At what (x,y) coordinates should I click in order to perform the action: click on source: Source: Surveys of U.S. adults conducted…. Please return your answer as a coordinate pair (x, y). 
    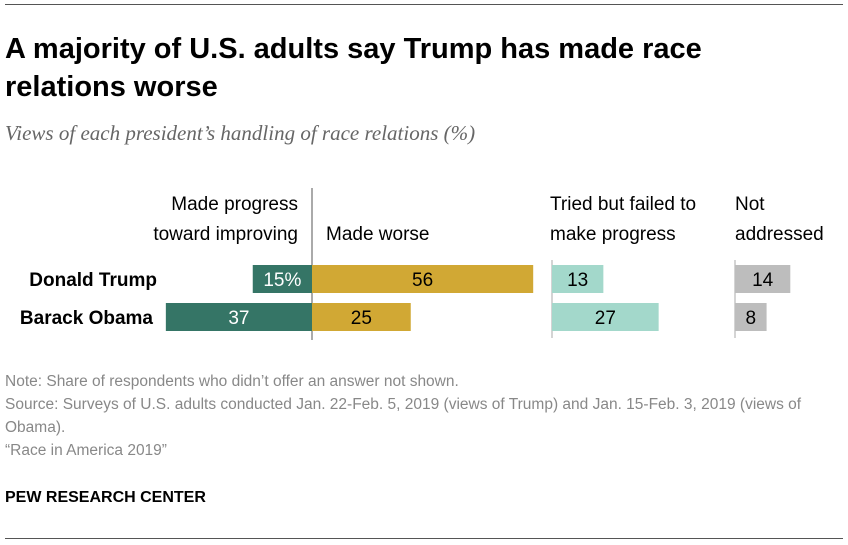
    Looking at the image, I should click on (403, 416).